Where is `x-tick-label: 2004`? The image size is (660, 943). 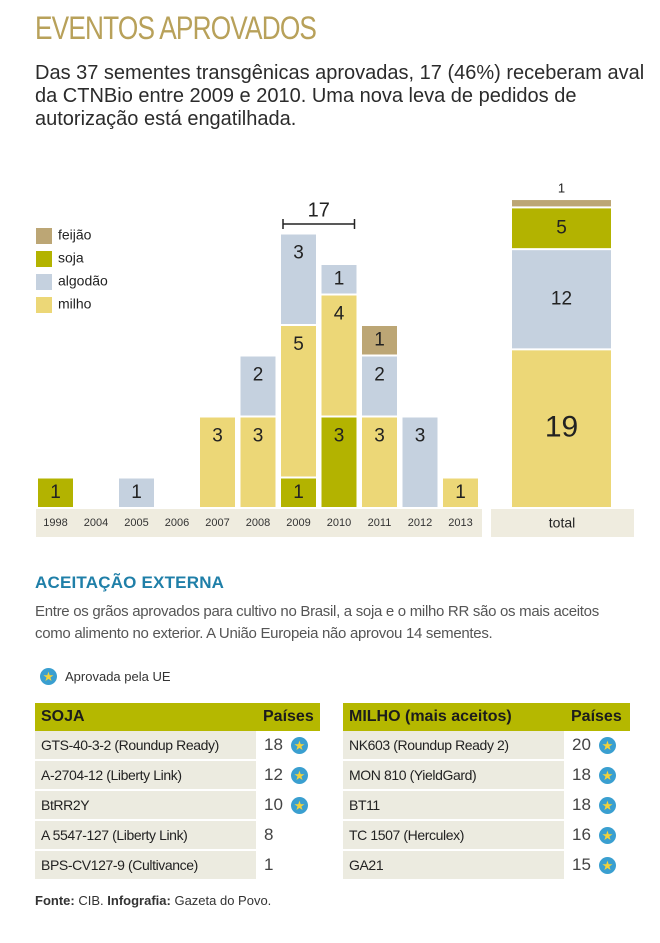
x-tick-label: 2004 is located at coordinates (96, 523).